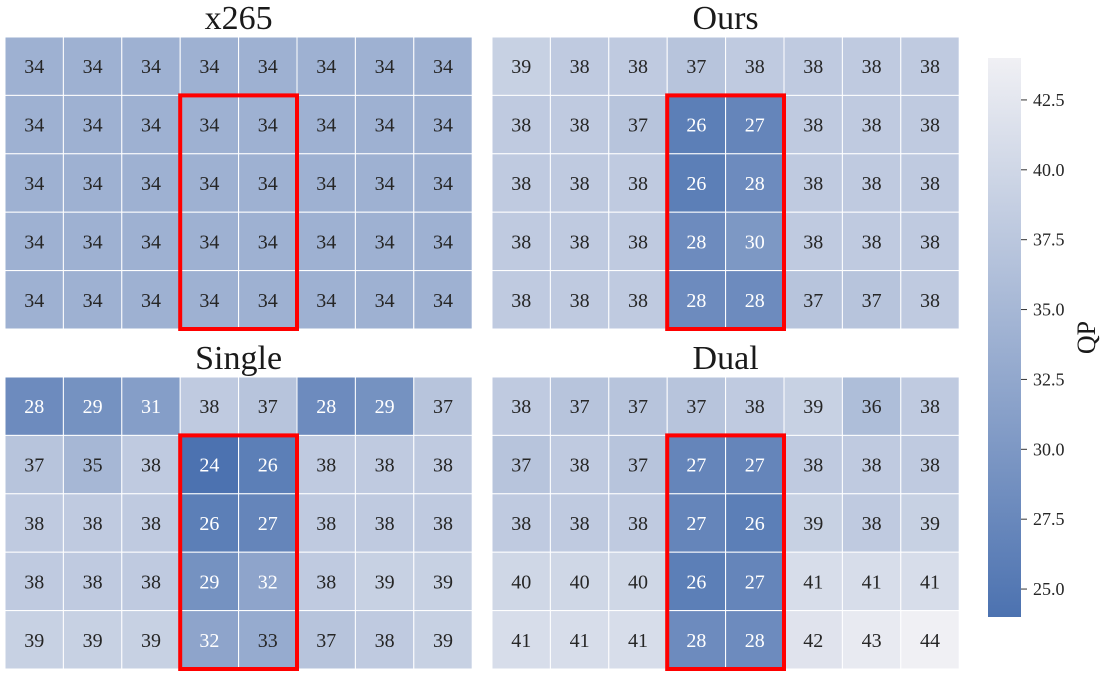 The height and width of the screenshot is (674, 1103). Describe the element at coordinates (268, 524) in the screenshot. I see `cell-value-label: 27` at that location.